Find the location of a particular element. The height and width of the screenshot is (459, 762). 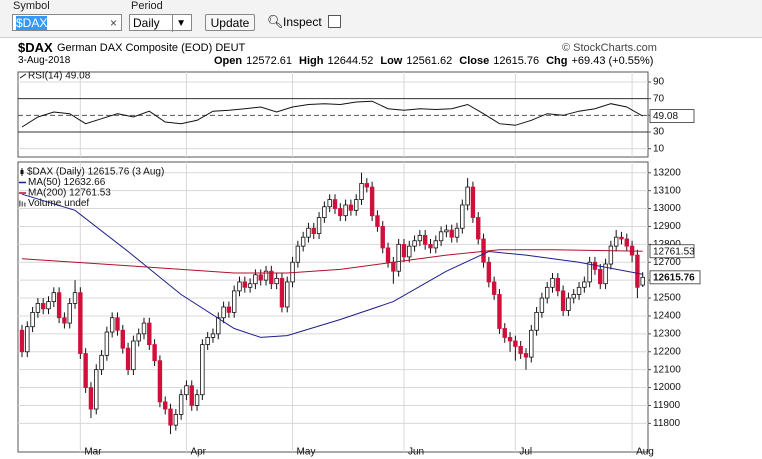

end-label: 49.08 is located at coordinates (665, 116).